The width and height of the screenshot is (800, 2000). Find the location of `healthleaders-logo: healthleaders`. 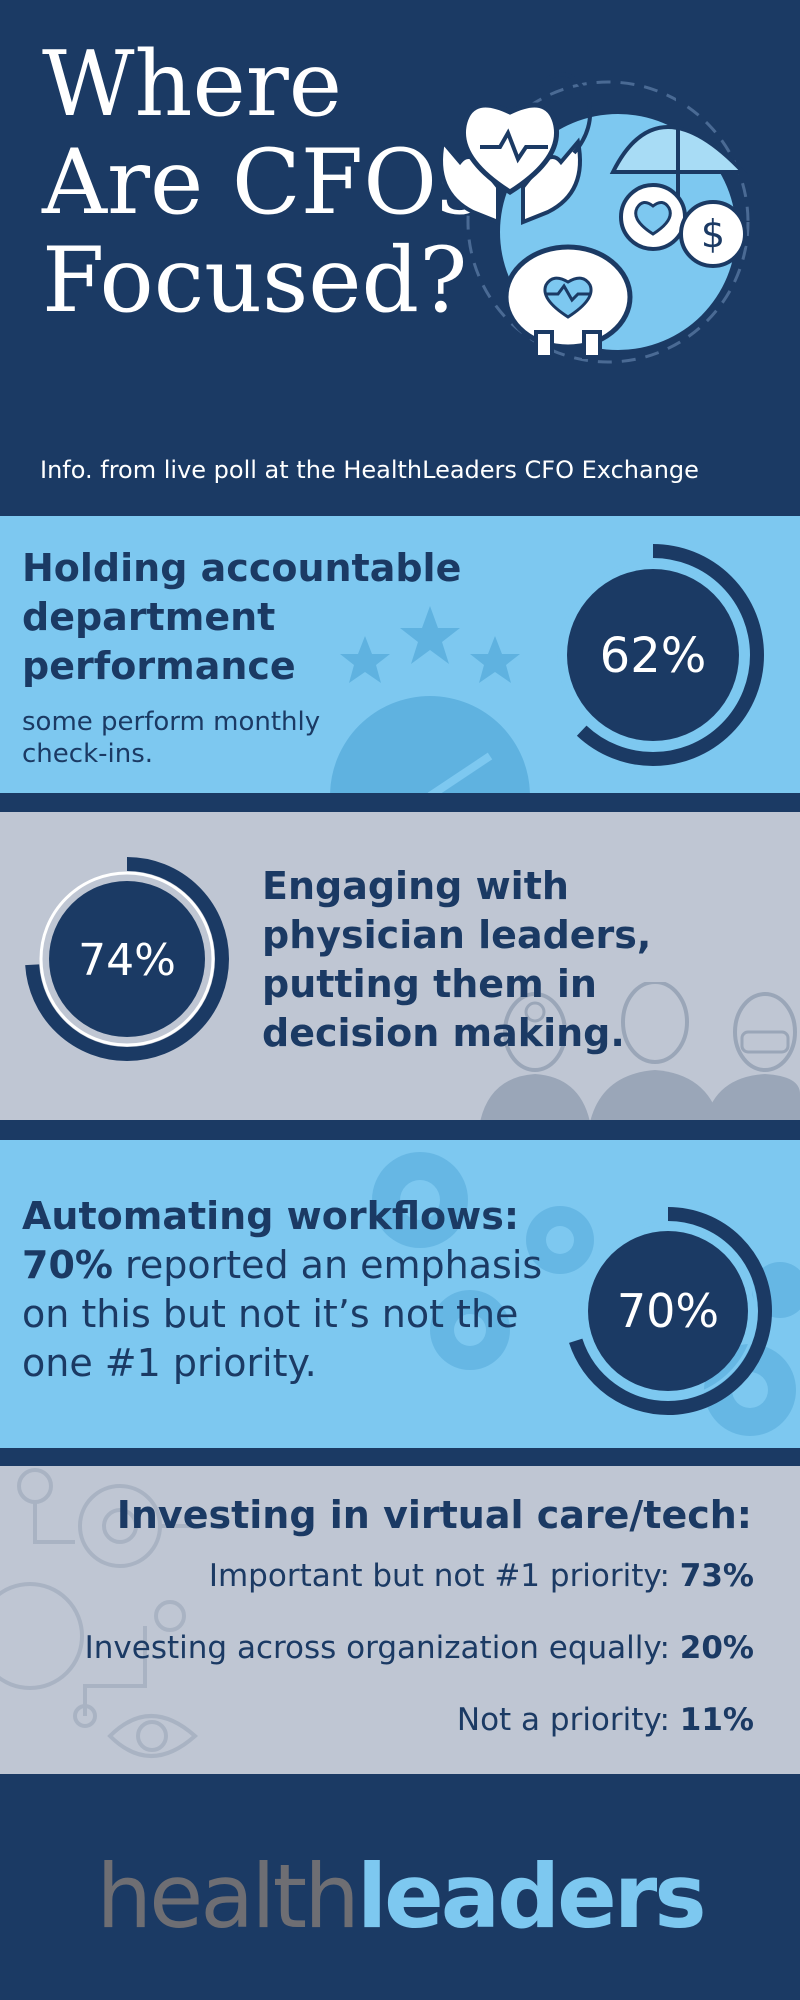

healthleaders-logo: healthleaders is located at coordinates (400, 1897).